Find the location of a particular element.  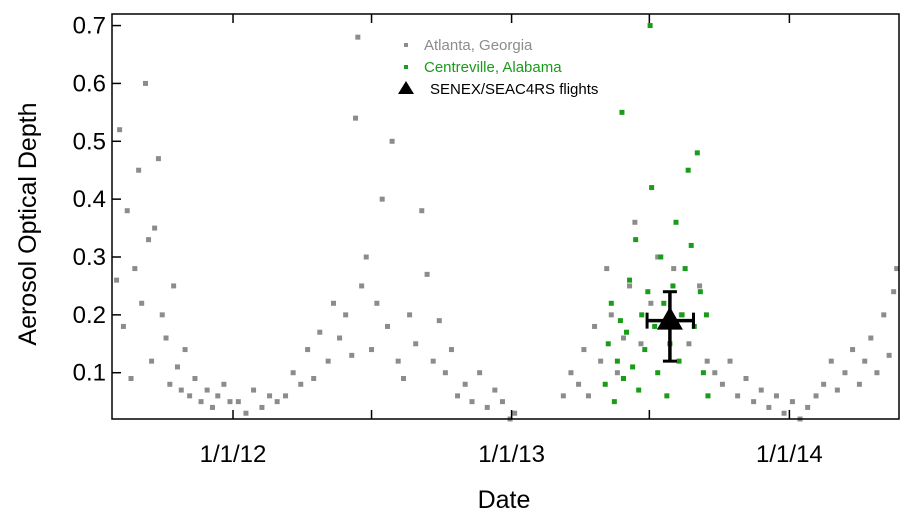

y-axis-title: Aerosol Optical Depth is located at coordinates (28, 223).